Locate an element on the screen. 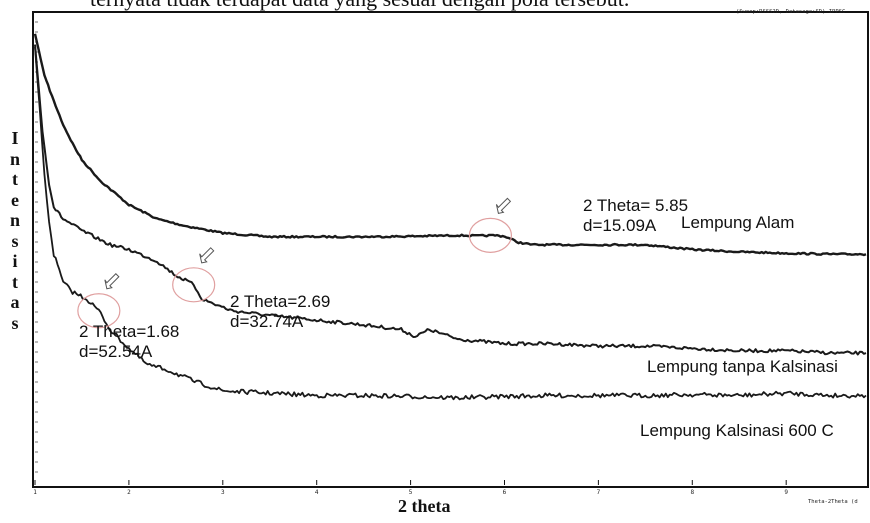  x-tick-label: 4 is located at coordinates (317, 492).